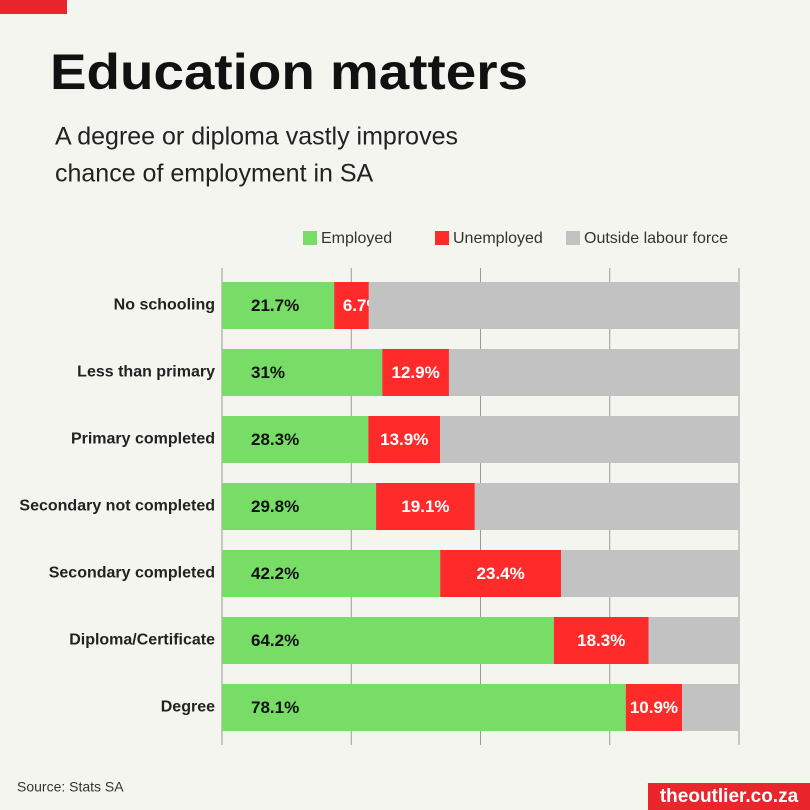 The image size is (810, 810). Describe the element at coordinates (188, 707) in the screenshot. I see `y-tick-label: Degree` at that location.